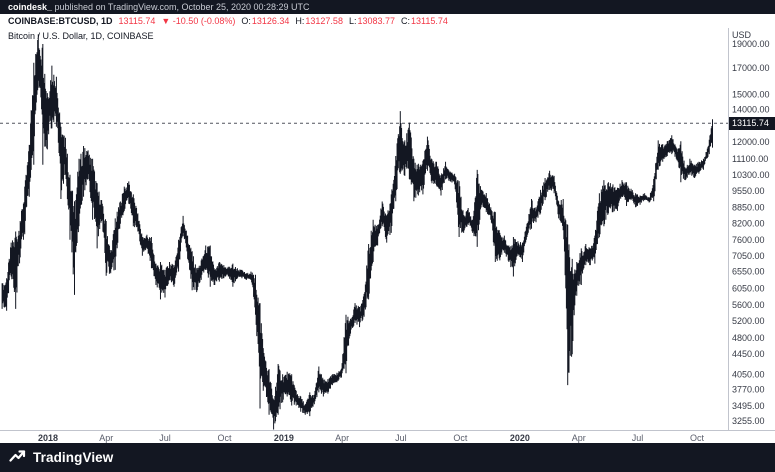 The image size is (775, 472). Describe the element at coordinates (17, 457) in the screenshot. I see `tradingview-logo-icon` at that location.